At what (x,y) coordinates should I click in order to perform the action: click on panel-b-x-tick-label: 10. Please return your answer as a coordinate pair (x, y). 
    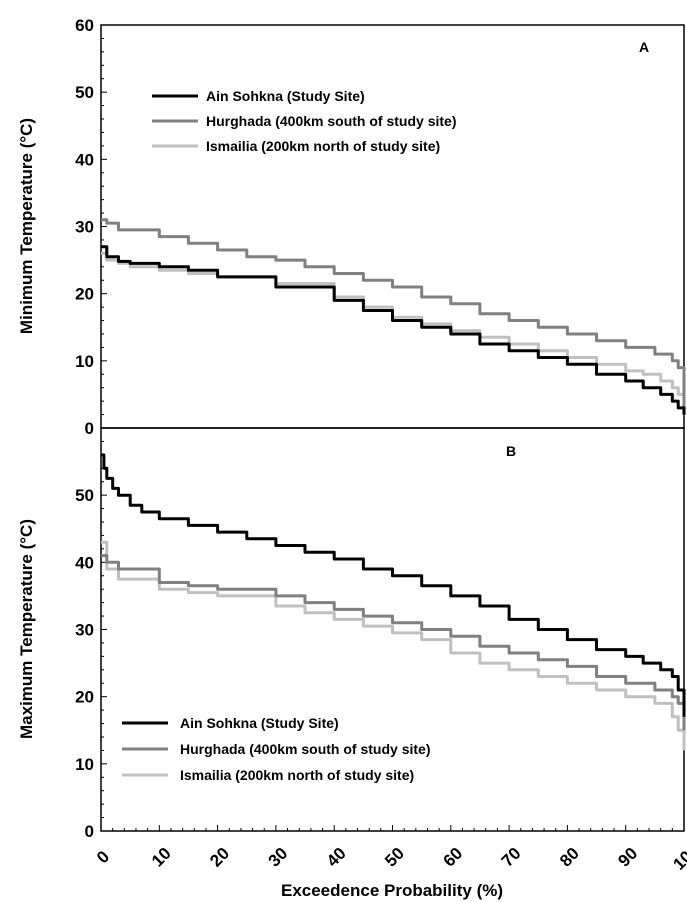
    Looking at the image, I should click on (161, 857).